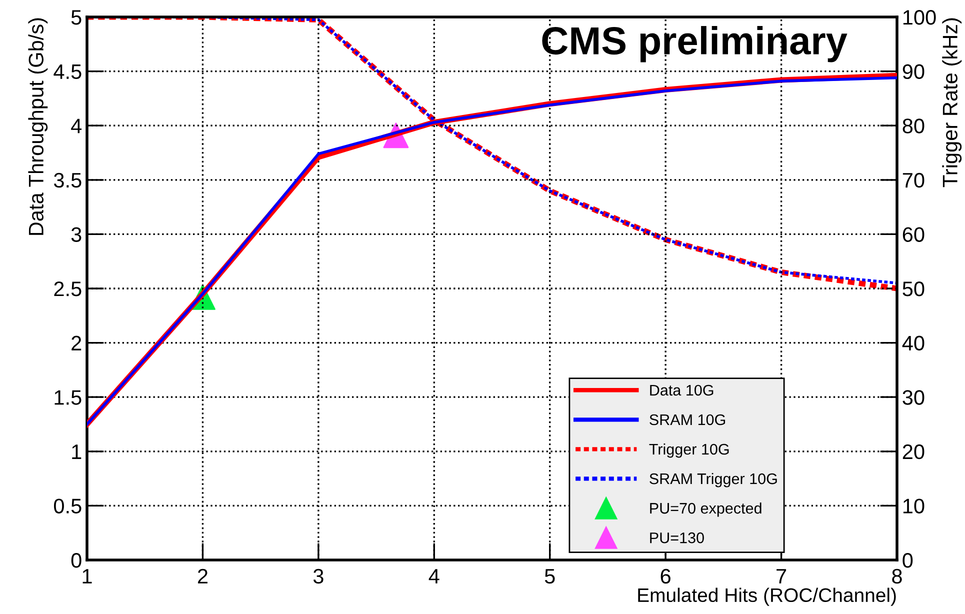  What do you see at coordinates (68, 180) in the screenshot?
I see `y-tick-label: 3.5` at bounding box center [68, 180].